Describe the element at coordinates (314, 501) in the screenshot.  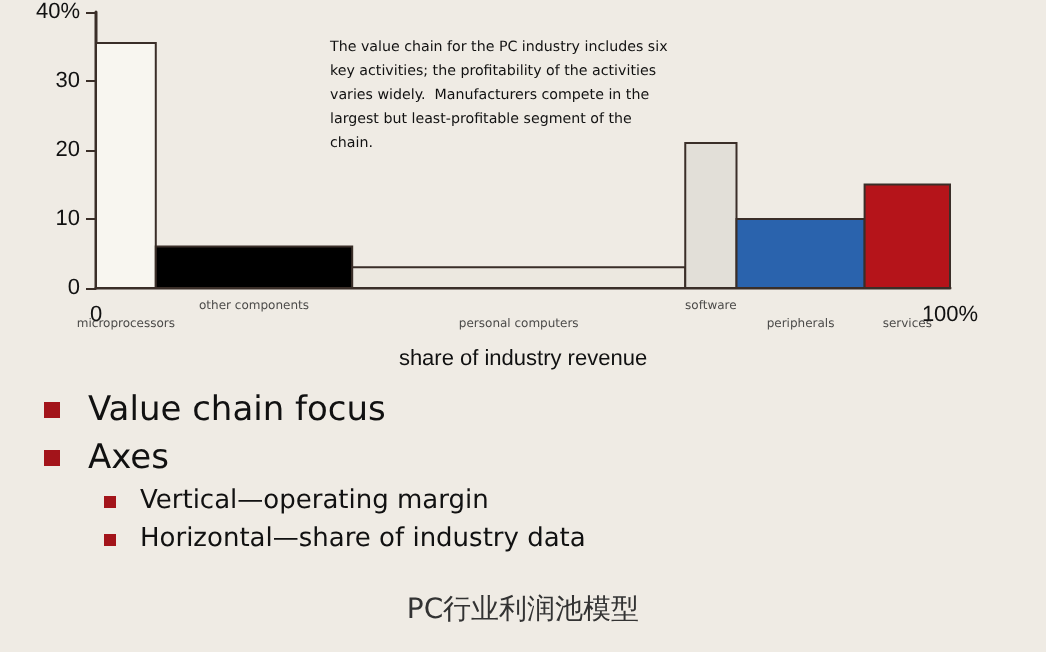
I see `text: Vertical—operating margin` at that location.